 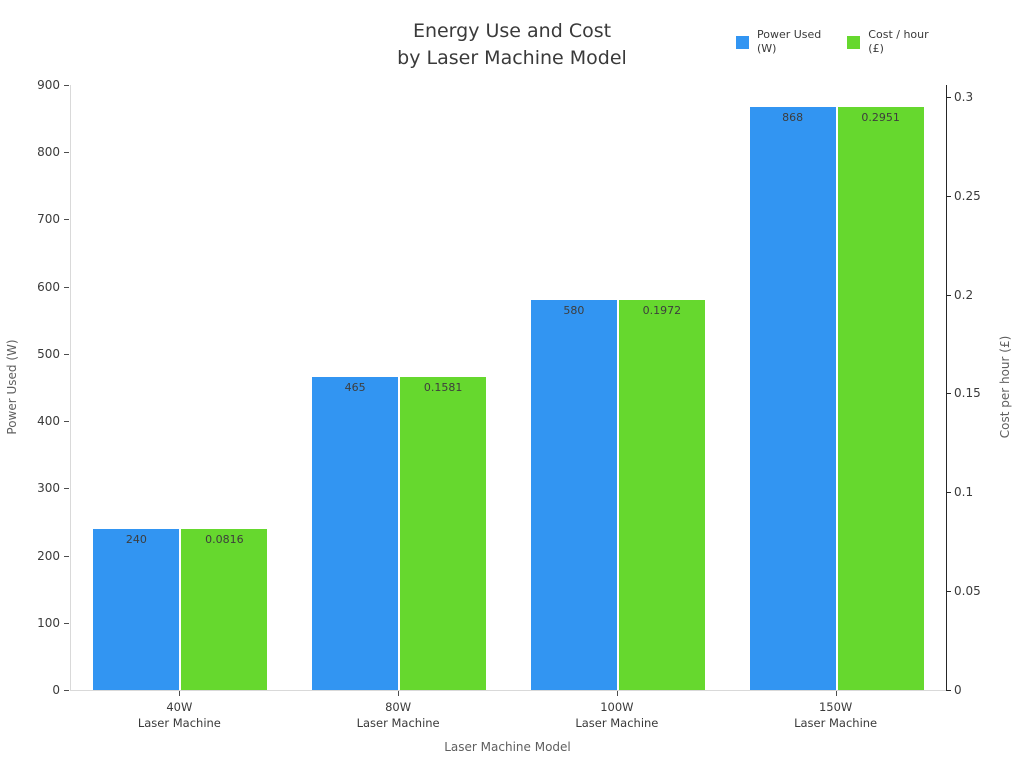 I want to click on bar-power: 580, so click(x=573, y=495).